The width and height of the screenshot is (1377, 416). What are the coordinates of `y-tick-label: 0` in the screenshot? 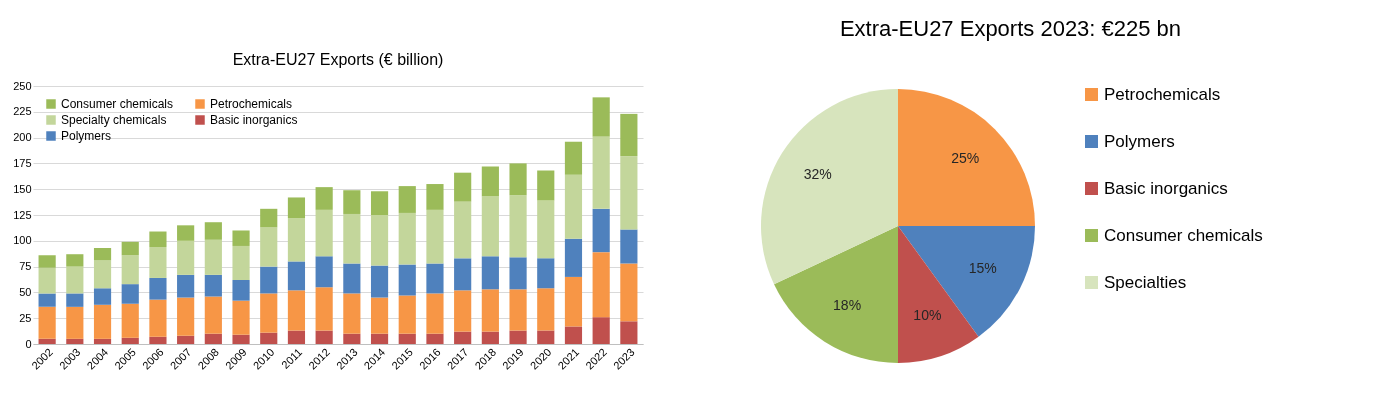 It's located at (28, 343).